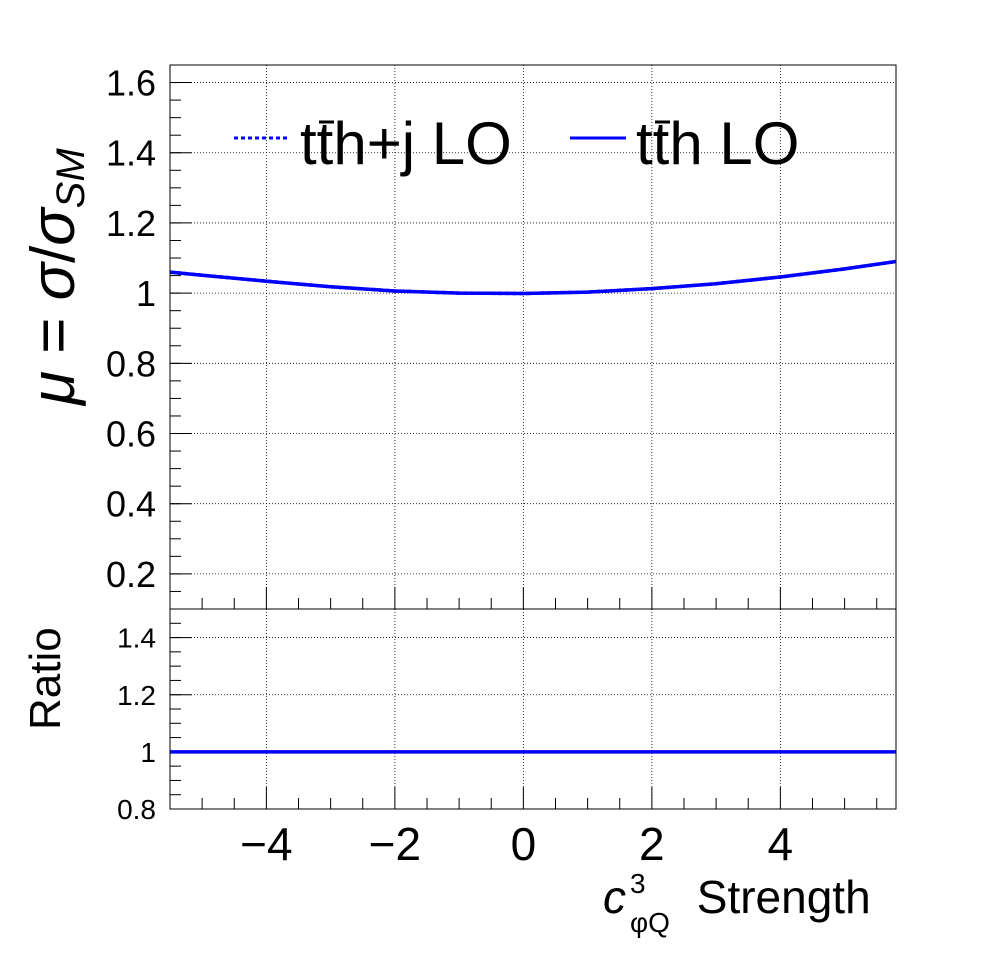 The image size is (996, 972). Describe the element at coordinates (777, 897) in the screenshot. I see `x-axis-title-rest: Strength` at that location.